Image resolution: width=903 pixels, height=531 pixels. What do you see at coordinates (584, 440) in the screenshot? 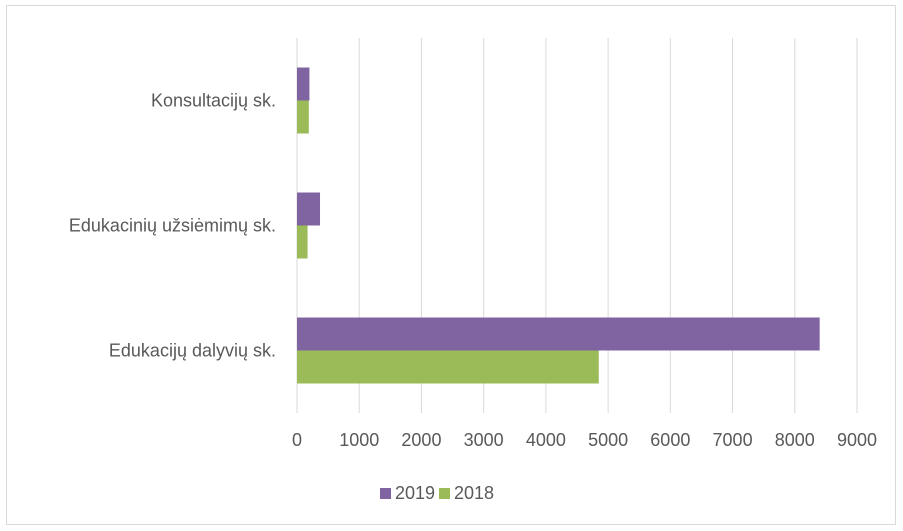
I see `x-tick-labels: 0 1000 2000 3000 4000 5000 6000 7000 8000 9000` at bounding box center [584, 440].